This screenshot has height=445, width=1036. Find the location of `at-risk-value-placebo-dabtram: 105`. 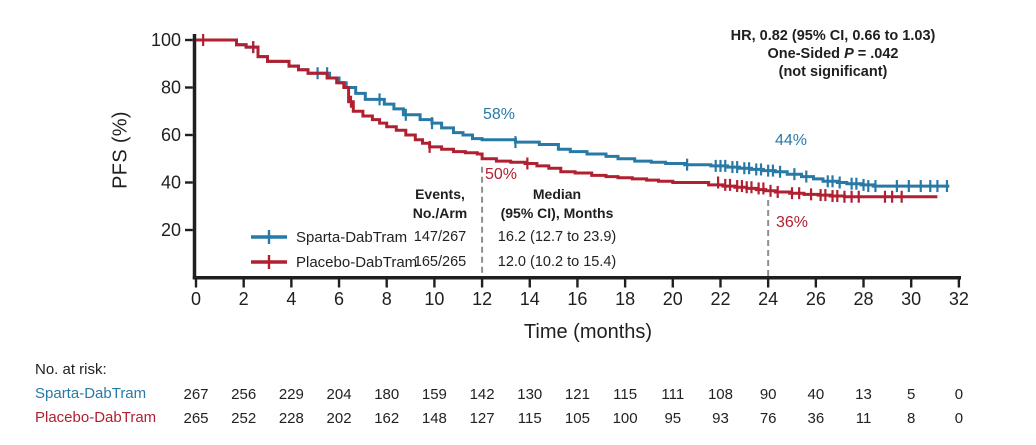

at-risk-value-placebo-dabtram: 105 is located at coordinates (577, 418).